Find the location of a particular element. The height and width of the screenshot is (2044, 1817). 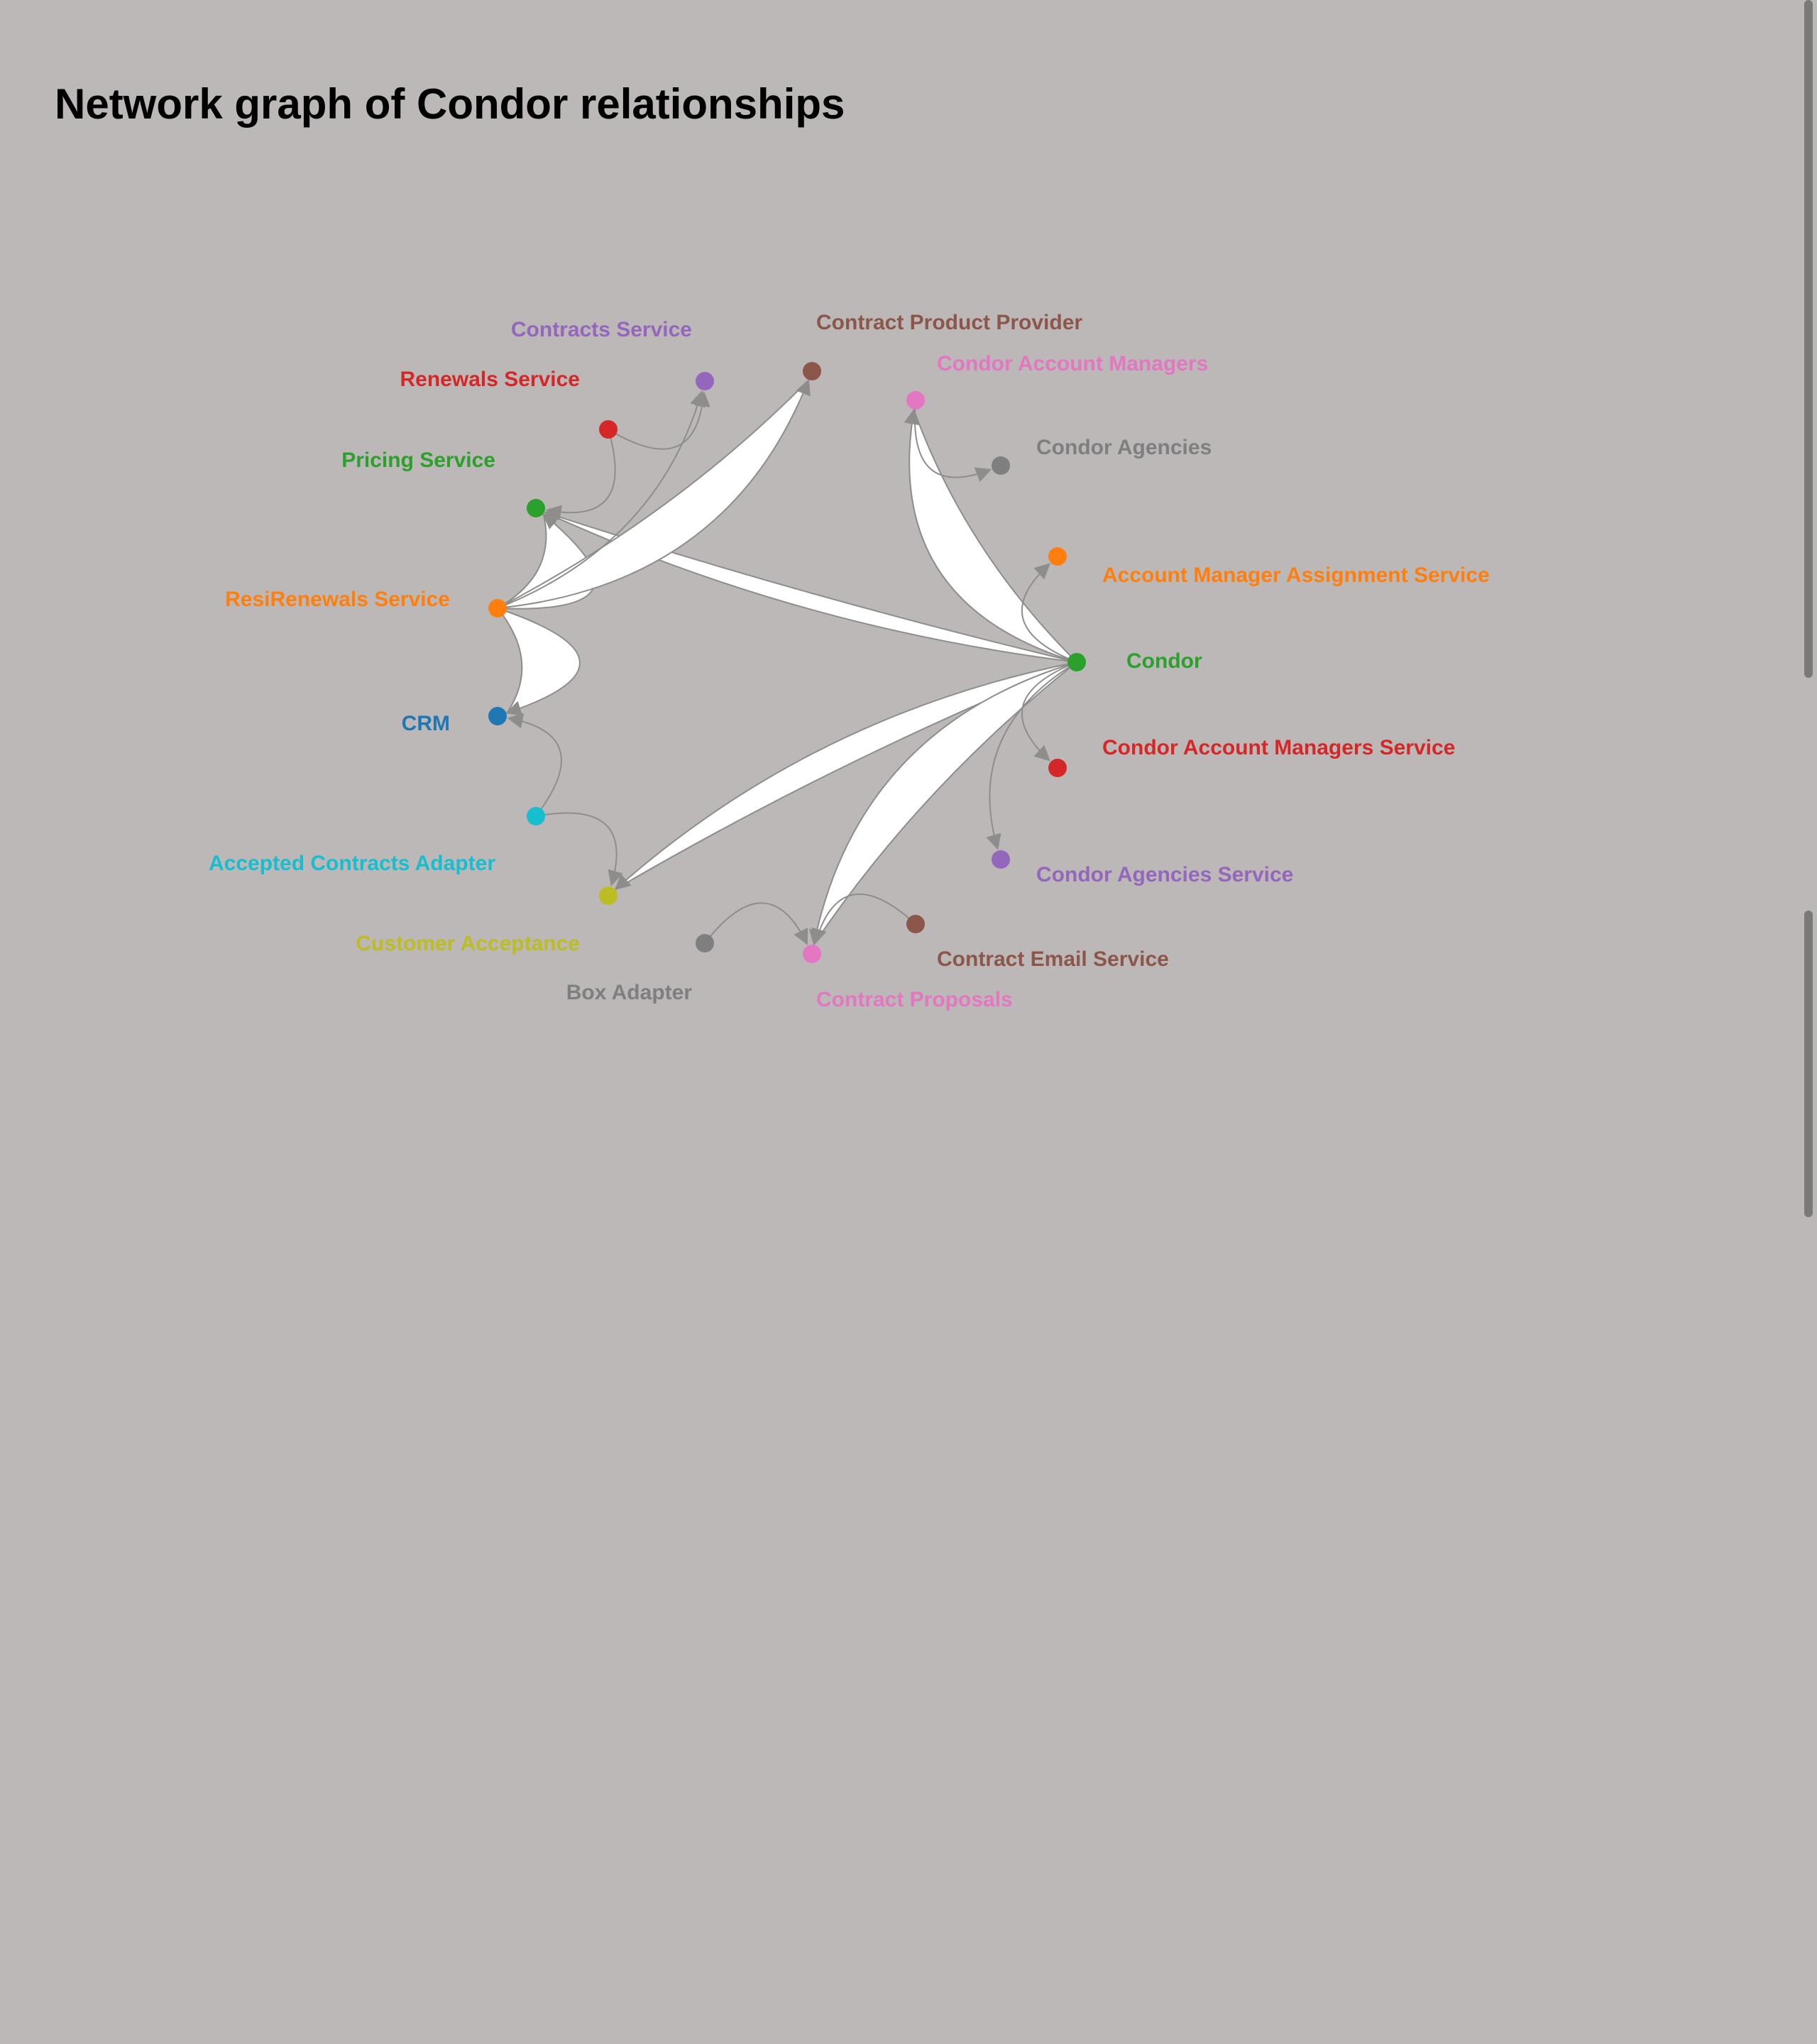

edge-acc_adapter-to-cust_accept is located at coordinates (579, 849).